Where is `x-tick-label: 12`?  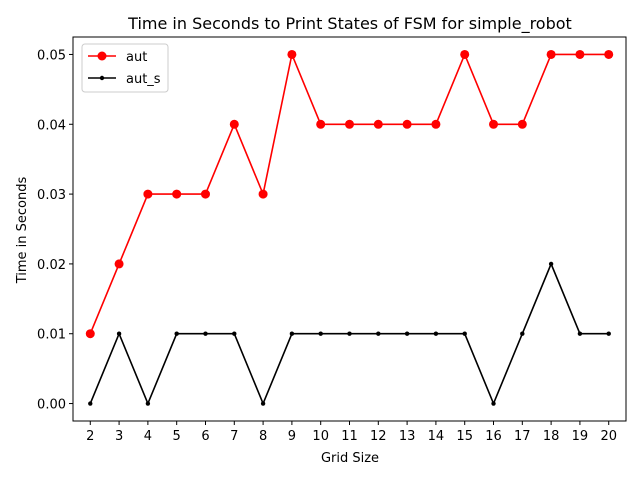 x-tick-label: 12 is located at coordinates (378, 436).